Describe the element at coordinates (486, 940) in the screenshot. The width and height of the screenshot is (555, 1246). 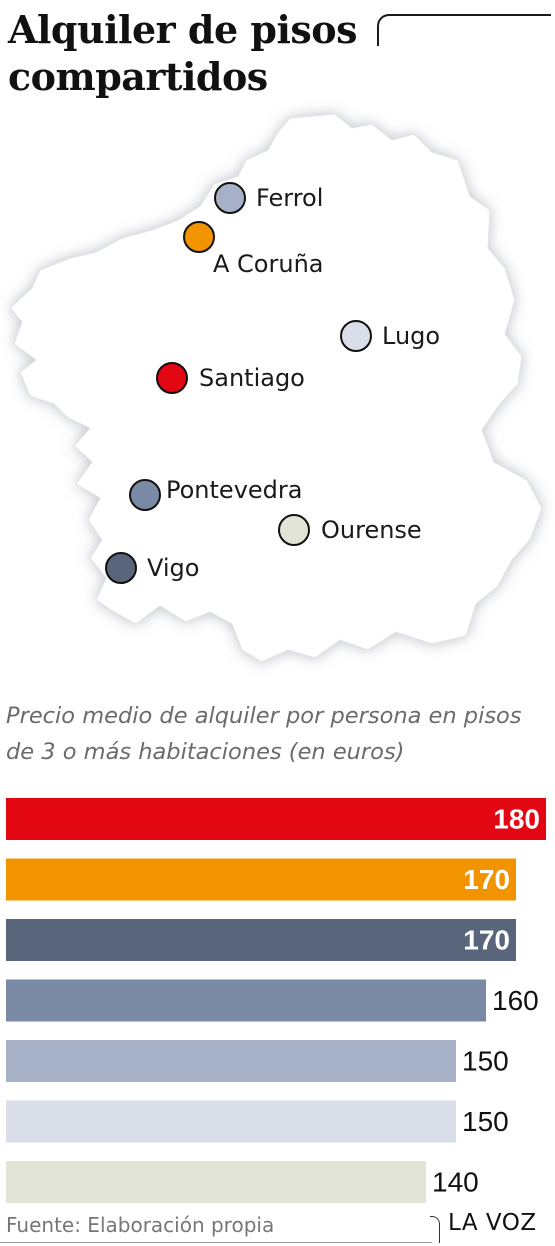
I see `bar-value-label-3: 170` at that location.